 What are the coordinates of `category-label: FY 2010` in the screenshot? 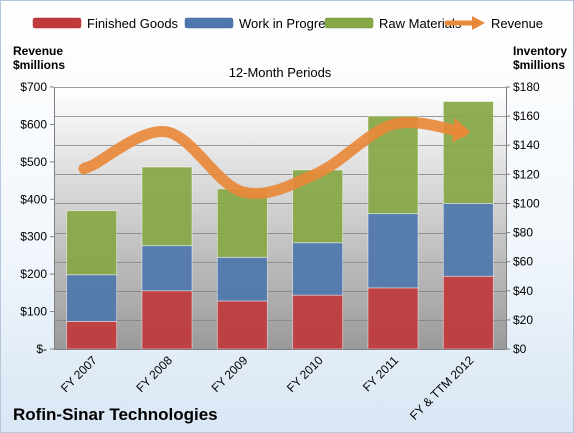 It's located at (305, 374).